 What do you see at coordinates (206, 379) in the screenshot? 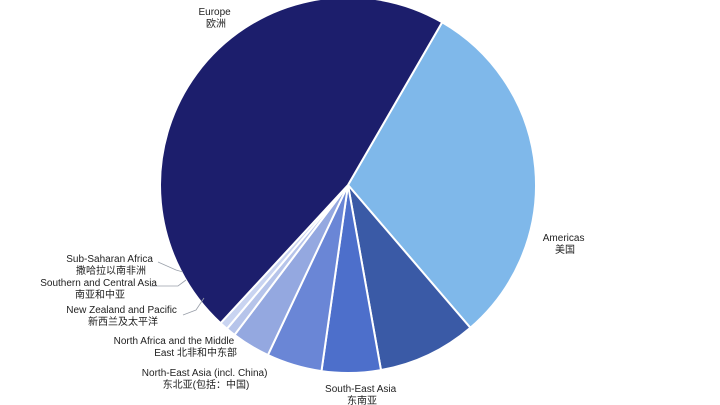
I see `slice-label-north-east-asia: North-East Asia (incl. China) 东北亚(包括：中国)` at bounding box center [206, 379].